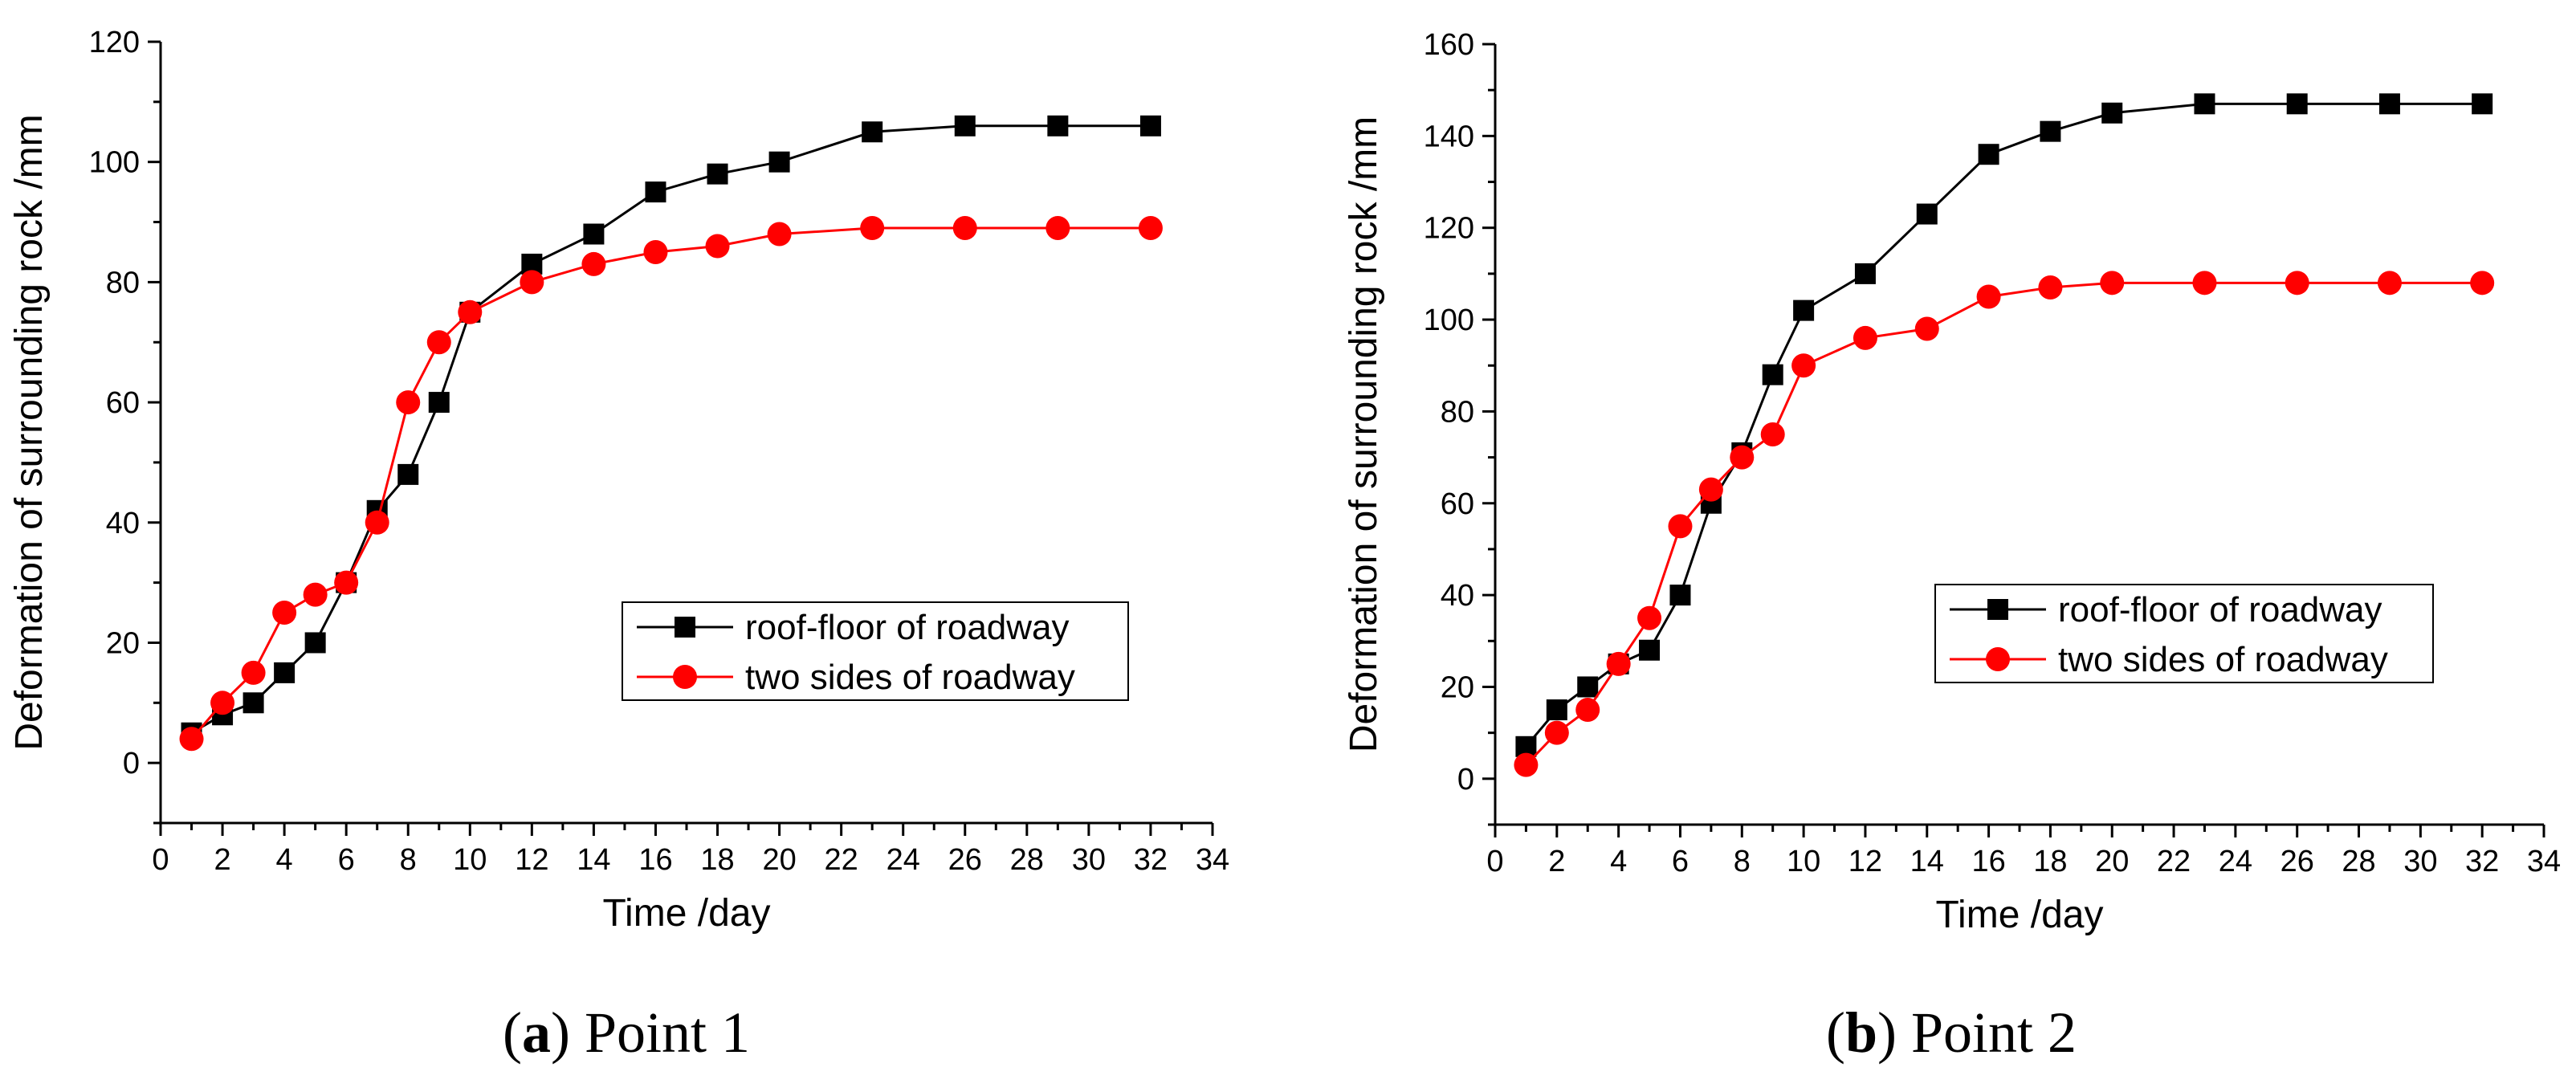 The image size is (2576, 1092). Describe the element at coordinates (1861, 1033) in the screenshot. I see `caption-b-letter: b` at that location.